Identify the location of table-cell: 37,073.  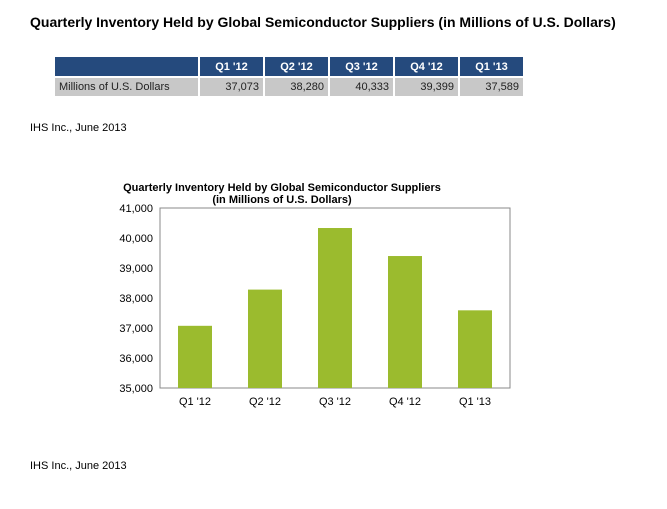
(232, 86).